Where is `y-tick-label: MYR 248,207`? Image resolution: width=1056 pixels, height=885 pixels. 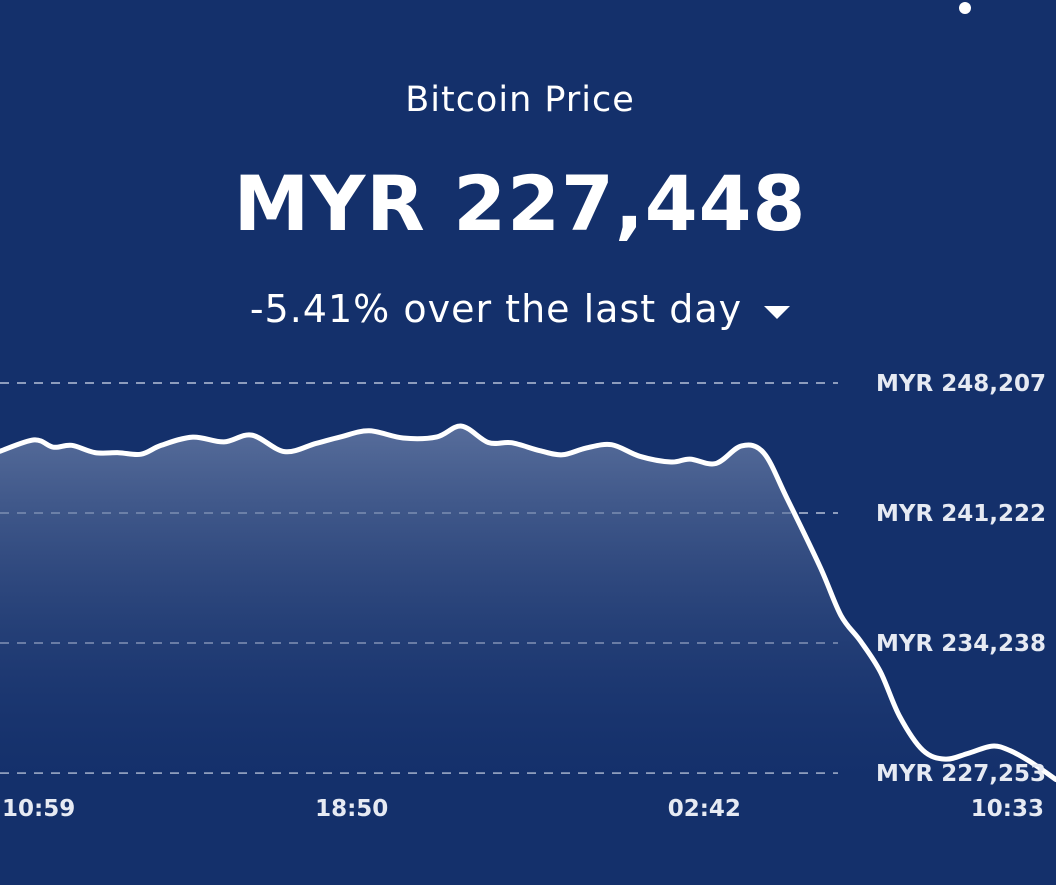 y-tick-label: MYR 248,207 is located at coordinates (961, 384).